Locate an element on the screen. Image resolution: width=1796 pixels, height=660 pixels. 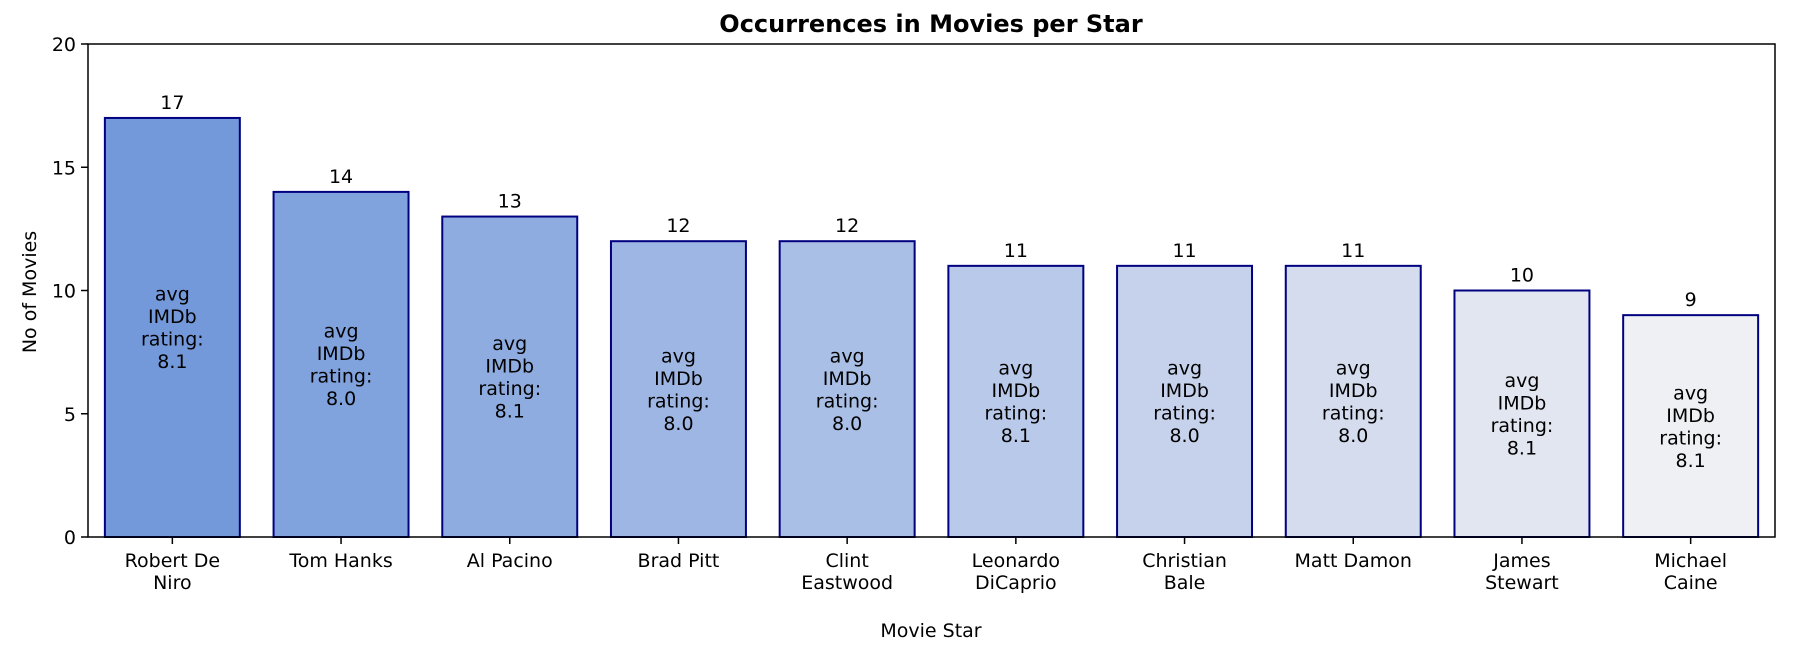
x-axis-label: Movie Star is located at coordinates (930, 631).